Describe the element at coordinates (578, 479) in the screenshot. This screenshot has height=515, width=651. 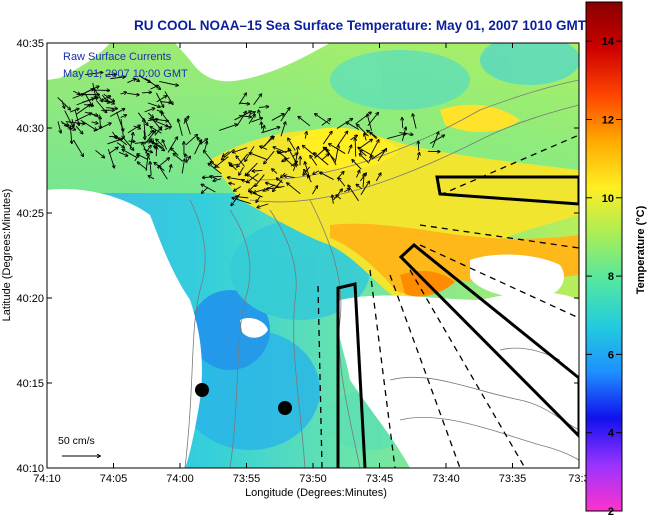
I see `x-tick-label: 73:3` at that location.